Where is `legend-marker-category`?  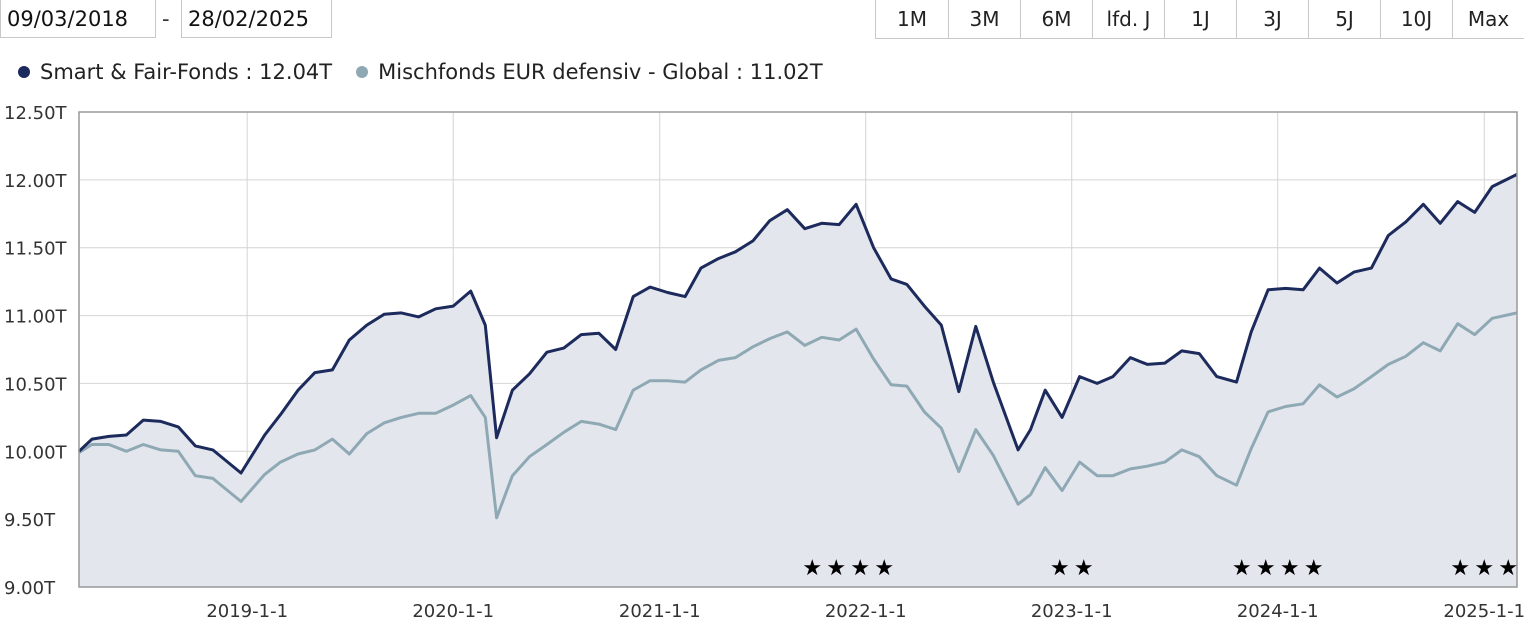
legend-marker-category is located at coordinates (362, 72).